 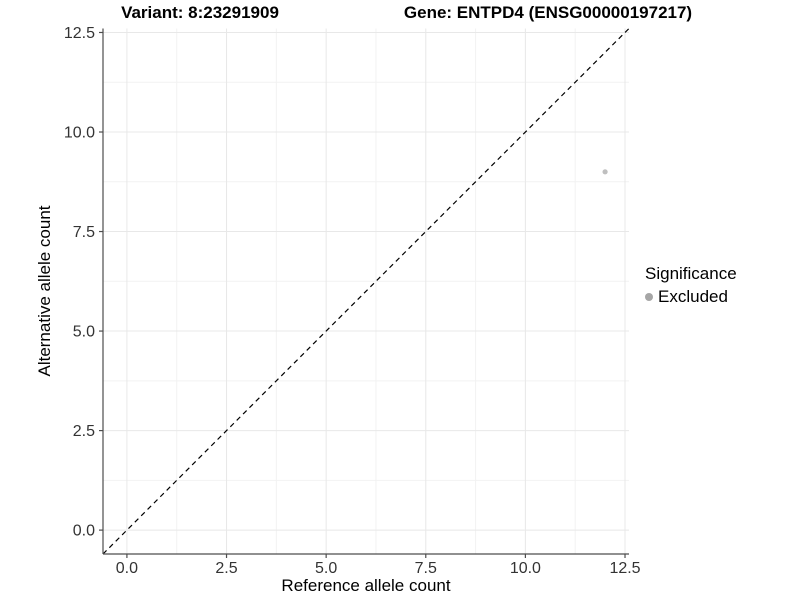 What do you see at coordinates (366, 585) in the screenshot?
I see `x-axis-title: Reference allele count` at bounding box center [366, 585].